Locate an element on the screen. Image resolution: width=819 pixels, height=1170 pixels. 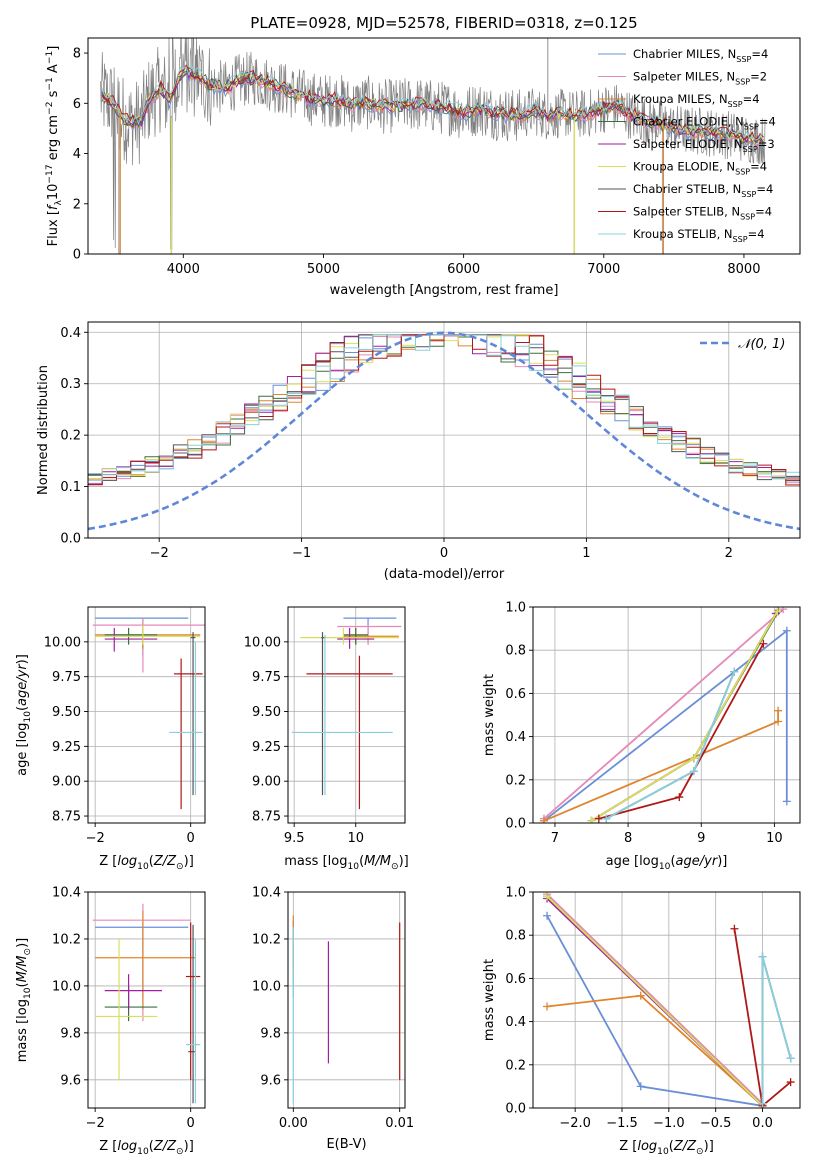
legend: 𝒩(0, 1) is located at coordinates (742, 344).